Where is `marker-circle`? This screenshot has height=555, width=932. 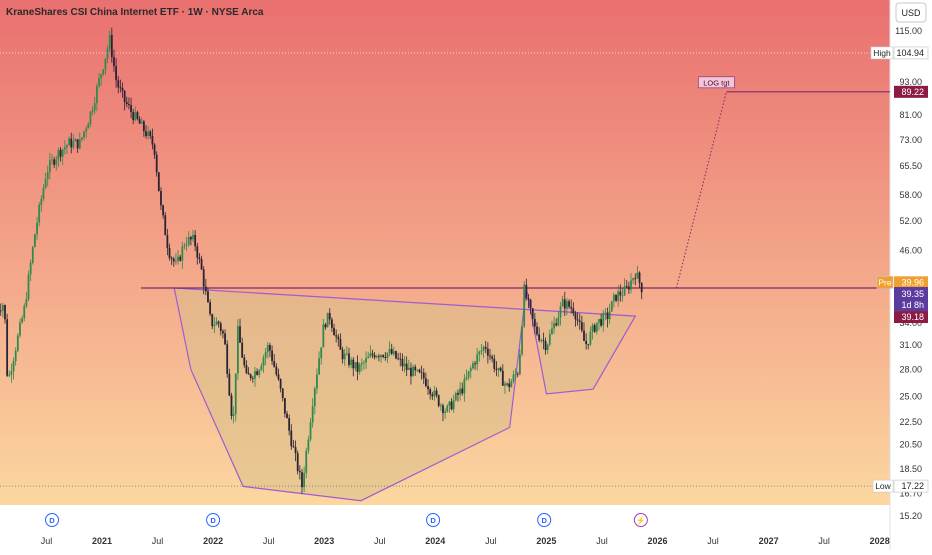 marker-circle is located at coordinates (544, 520).